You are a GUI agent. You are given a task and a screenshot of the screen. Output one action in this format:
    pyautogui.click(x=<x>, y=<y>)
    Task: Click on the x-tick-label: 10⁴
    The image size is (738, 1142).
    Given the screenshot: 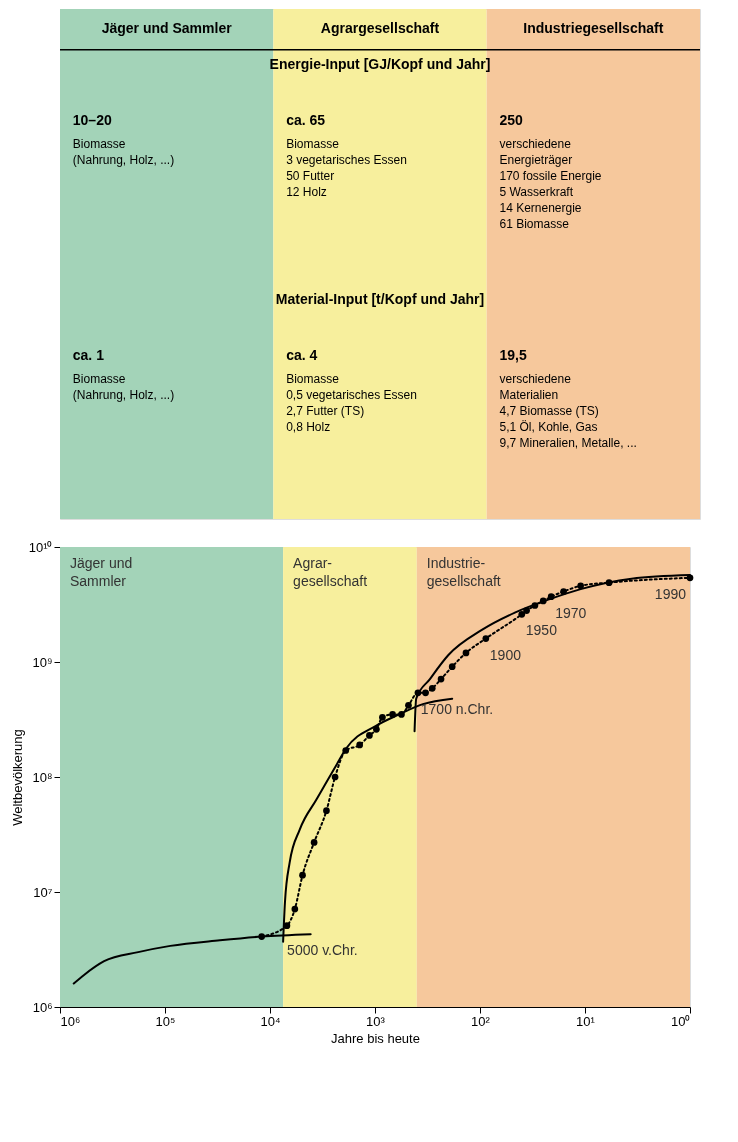 What is the action you would take?
    pyautogui.click(x=270, y=1021)
    